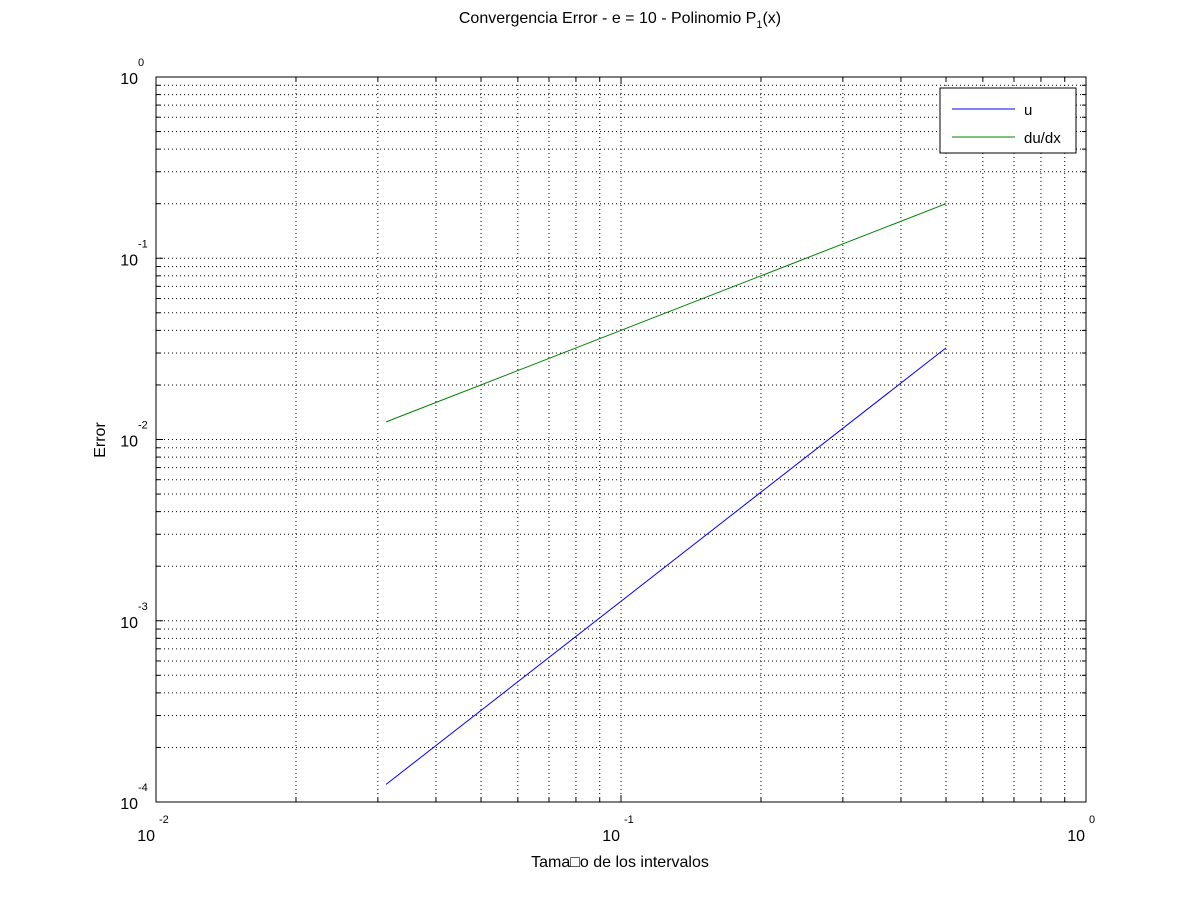 This screenshot has width=1200, height=900. I want to click on legend-box, so click(1008, 120).